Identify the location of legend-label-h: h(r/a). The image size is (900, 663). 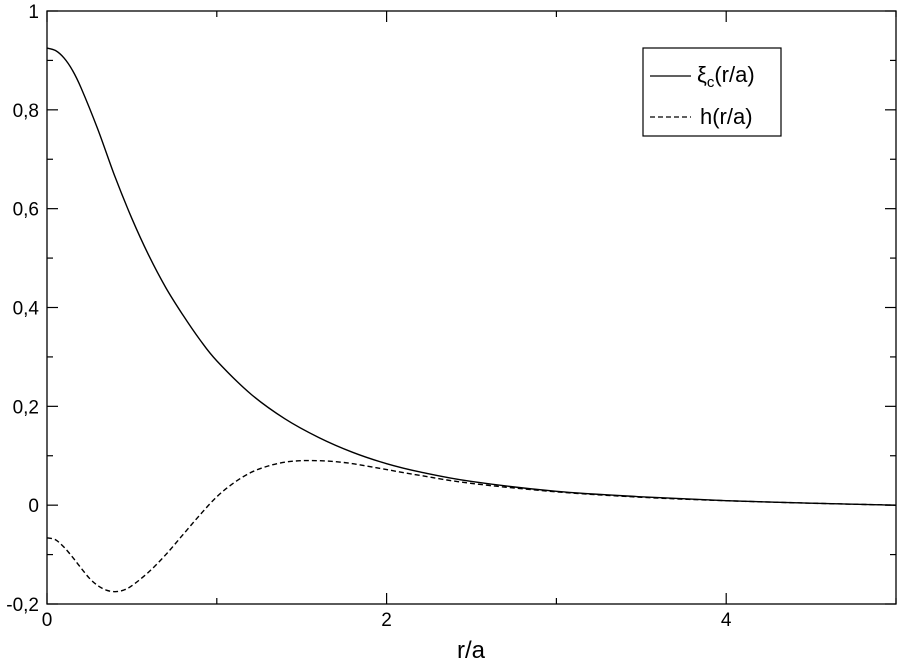
(726, 116).